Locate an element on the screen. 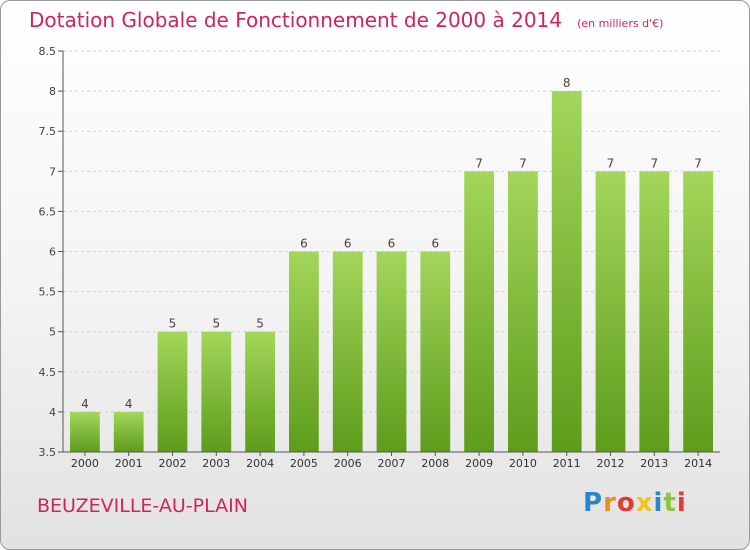 The image size is (750, 550). bar-2014 is located at coordinates (698, 312).